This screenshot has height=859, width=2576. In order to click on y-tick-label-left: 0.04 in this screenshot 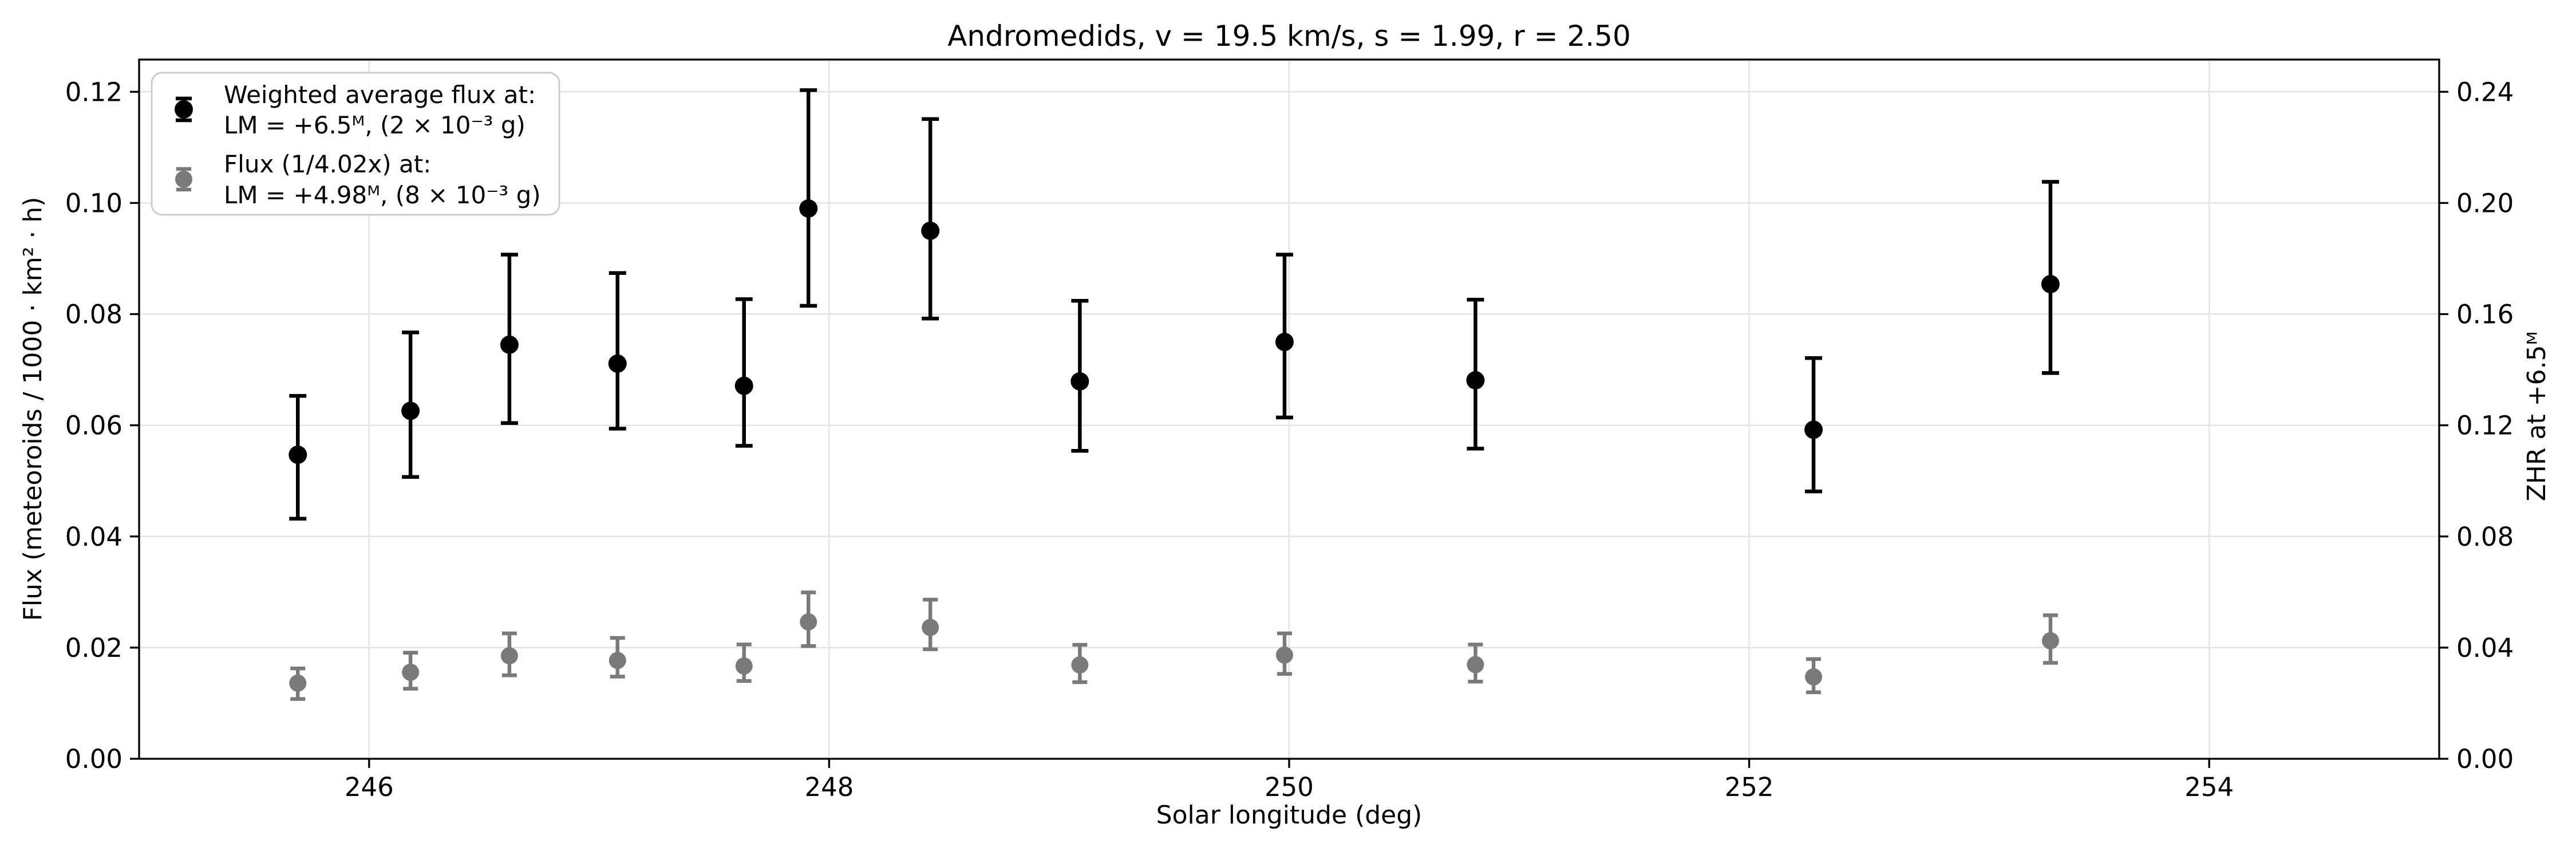, I will do `click(94, 537)`.